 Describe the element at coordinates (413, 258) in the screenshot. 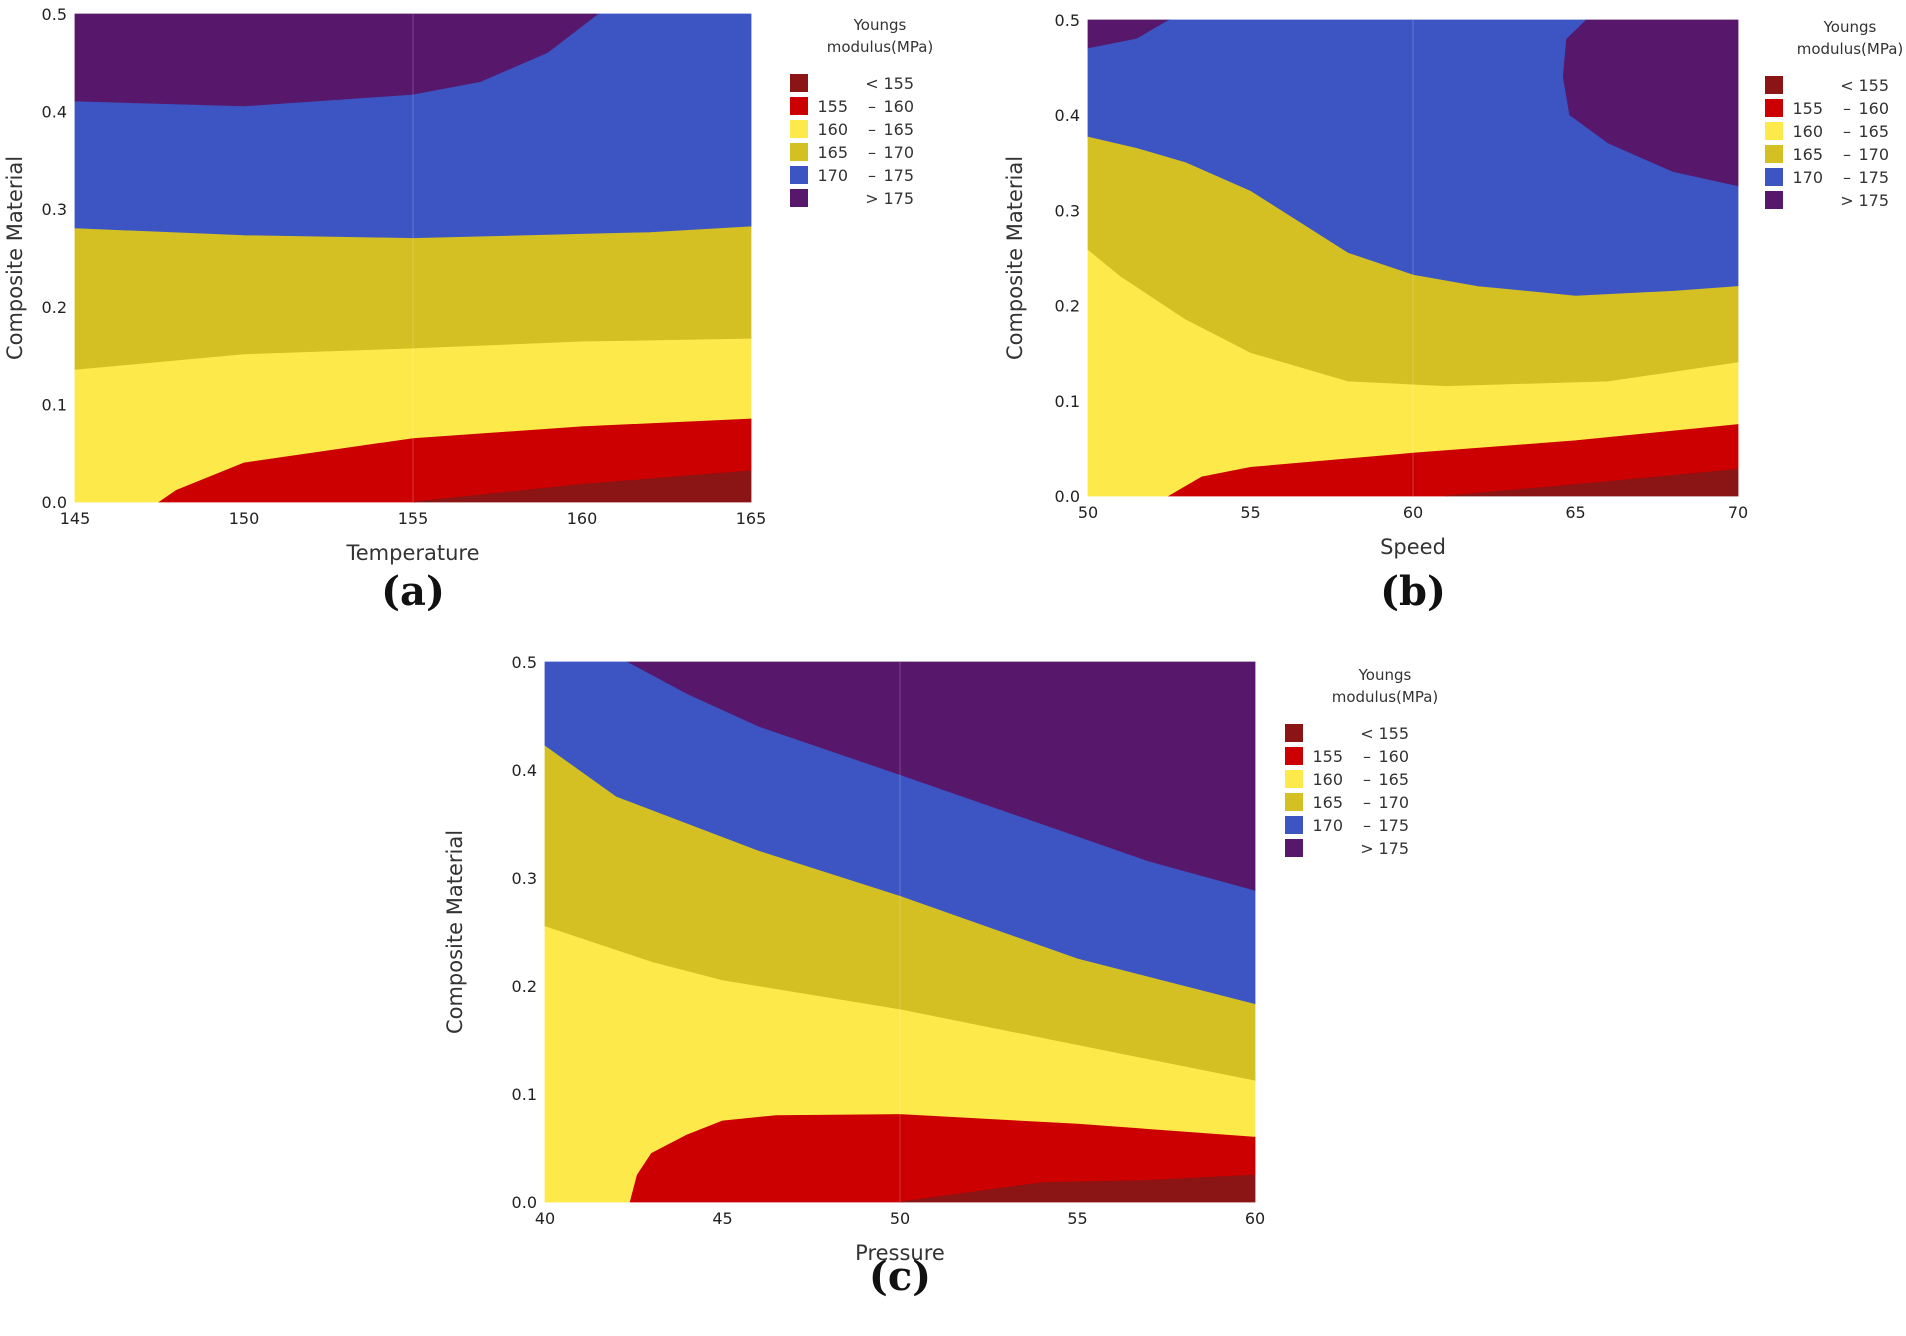

I see `contour-regions` at that location.